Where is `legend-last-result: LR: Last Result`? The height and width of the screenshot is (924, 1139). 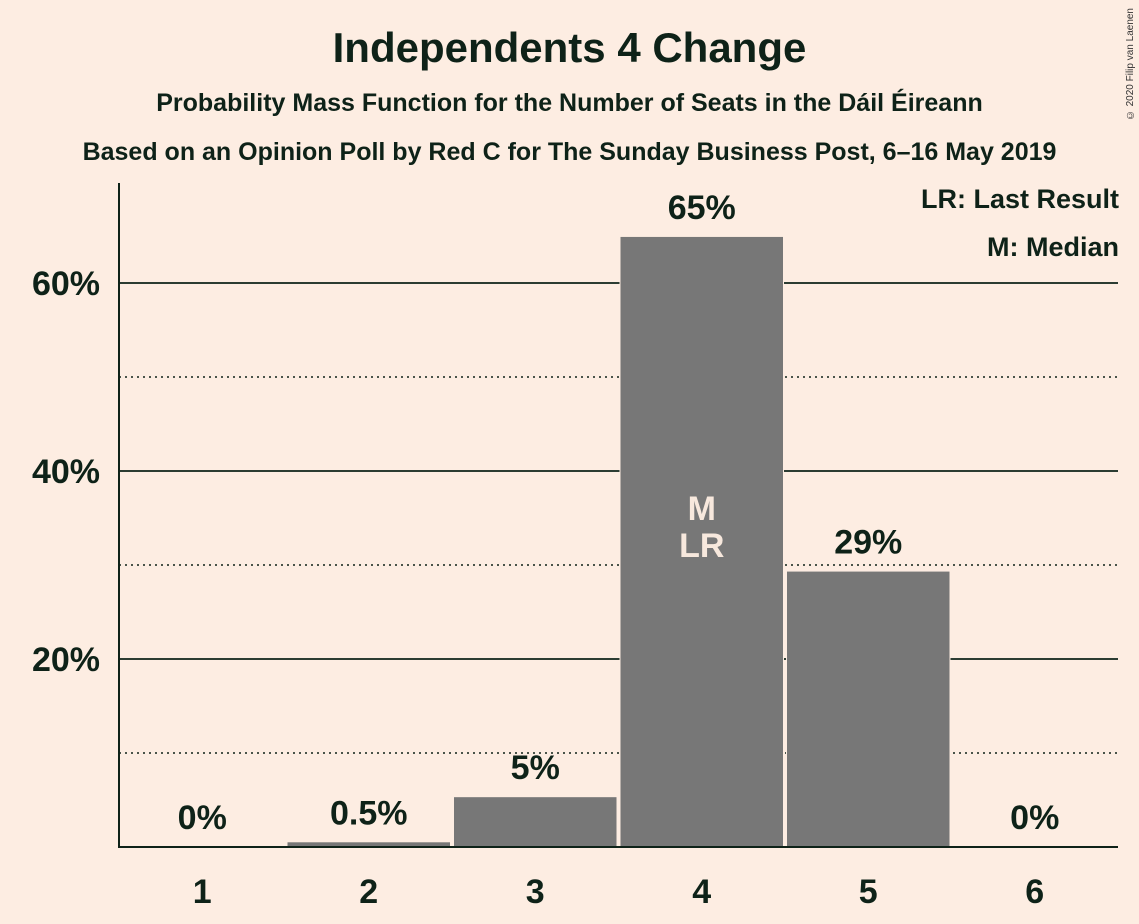
legend-last-result: LR: Last Result is located at coordinates (1019, 199).